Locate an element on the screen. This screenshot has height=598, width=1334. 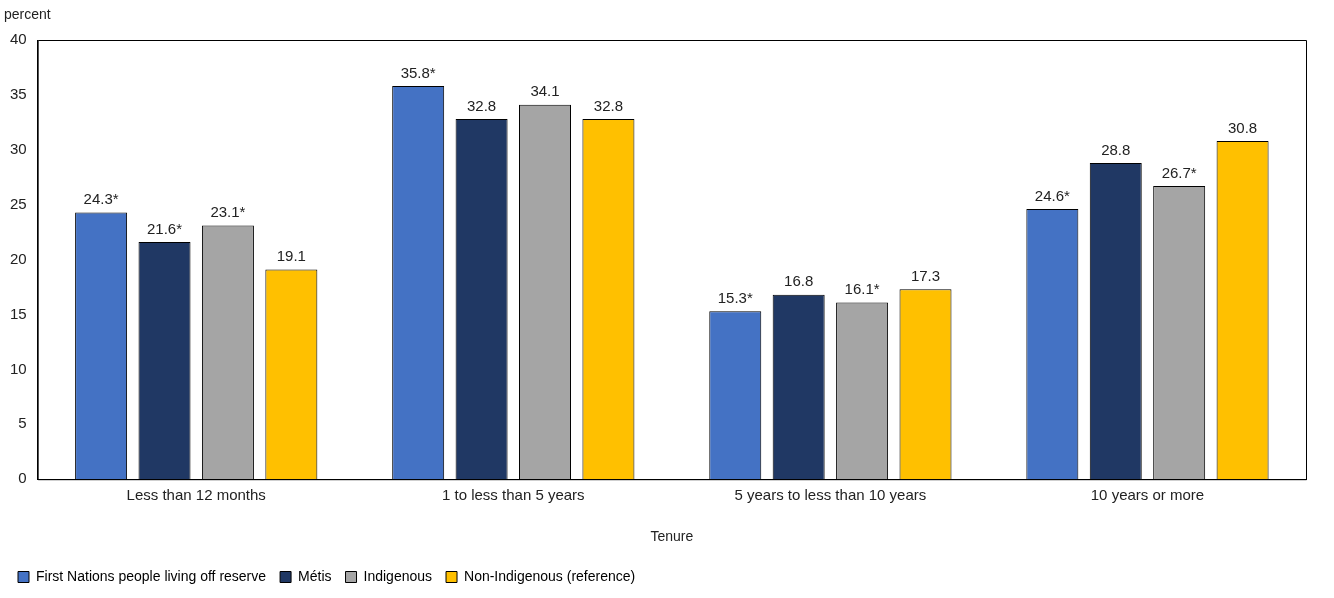
data-label: 30.8 is located at coordinates (1242, 127).